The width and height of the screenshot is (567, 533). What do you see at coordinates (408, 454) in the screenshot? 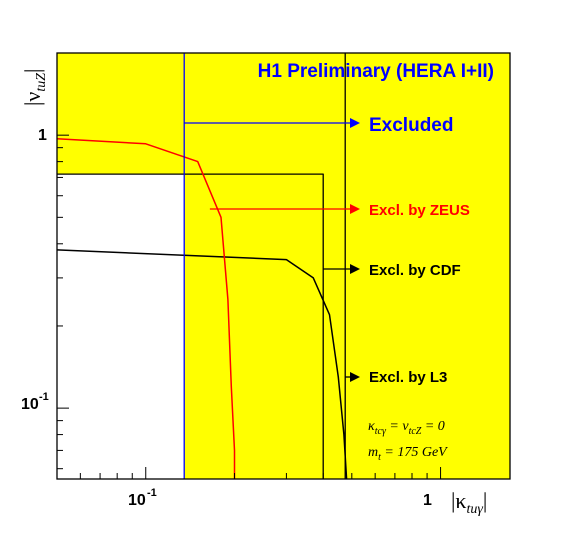
I see `annotation-top-mass: mt = 175 GeV` at bounding box center [408, 454].